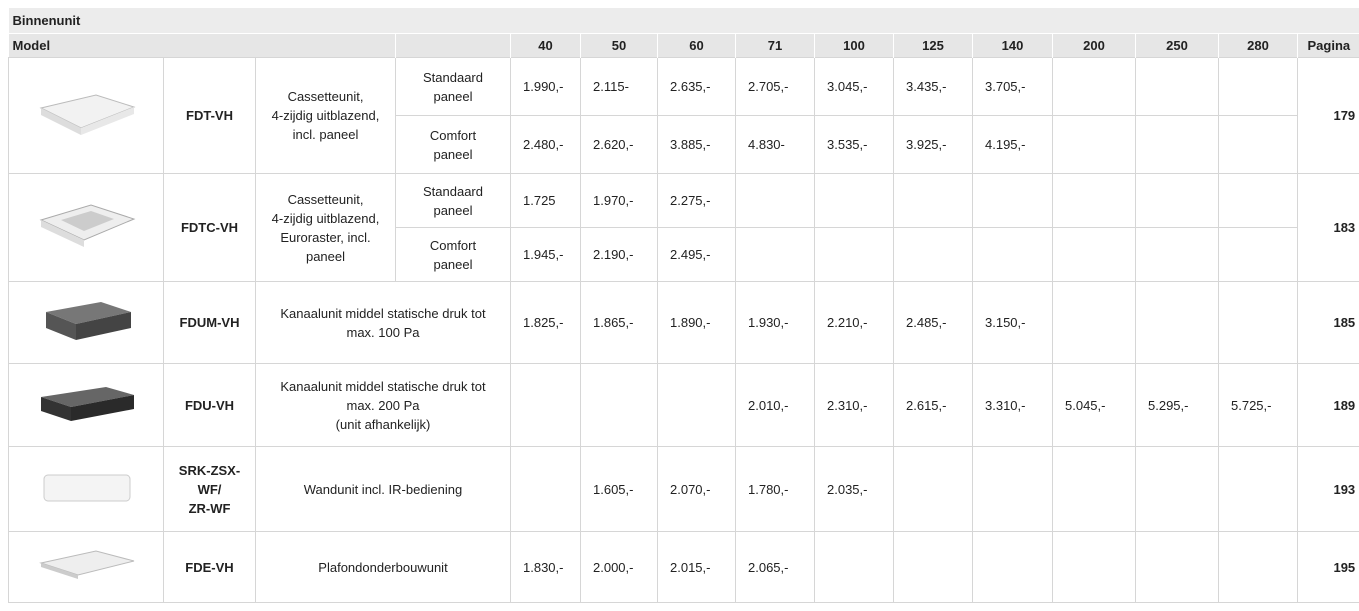  Describe the element at coordinates (453, 245) in the screenshot. I see `text-line: Comfort` at that location.